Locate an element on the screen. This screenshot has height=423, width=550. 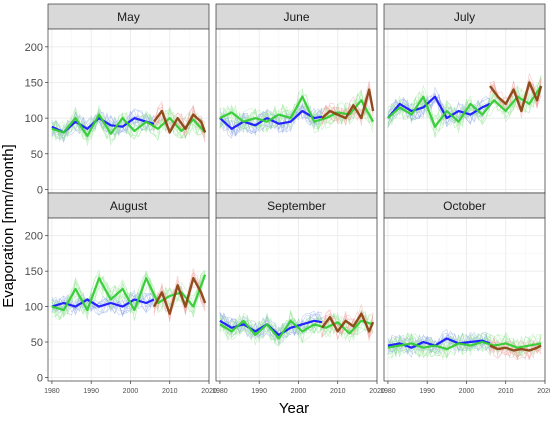
facet-title: September is located at coordinates (296, 206).